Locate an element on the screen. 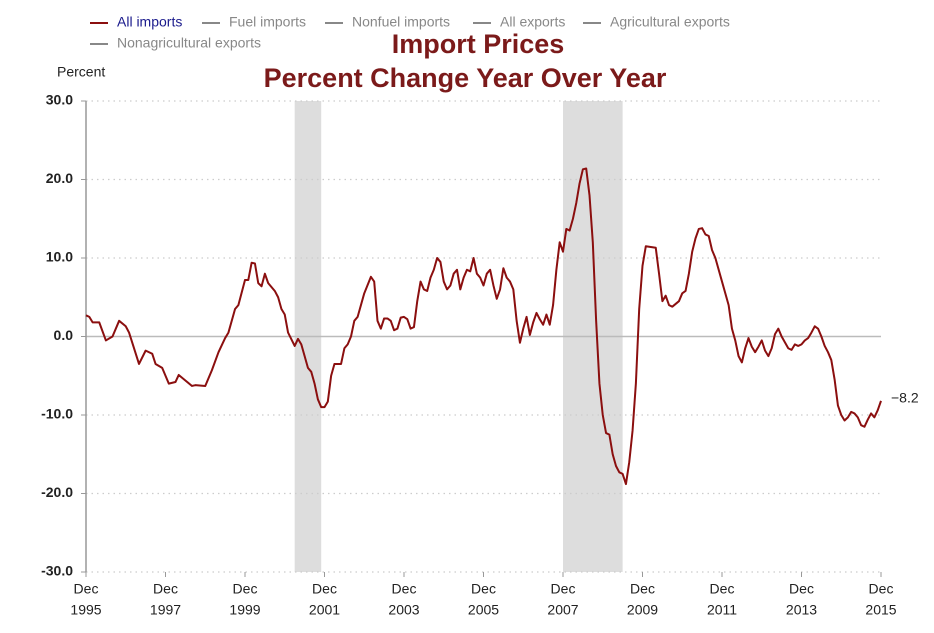 The image size is (934, 633). x-tick-label: 2005 is located at coordinates (483, 610).